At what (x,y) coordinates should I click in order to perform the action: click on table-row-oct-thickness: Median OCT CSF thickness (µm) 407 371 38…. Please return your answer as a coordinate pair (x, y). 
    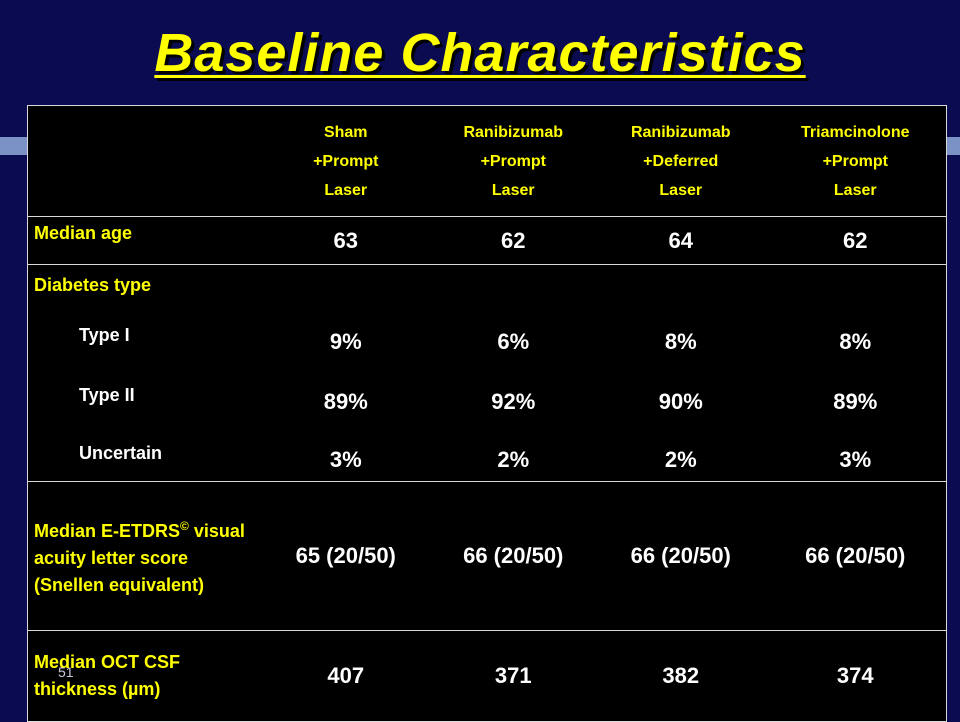
    Looking at the image, I should click on (487, 676).